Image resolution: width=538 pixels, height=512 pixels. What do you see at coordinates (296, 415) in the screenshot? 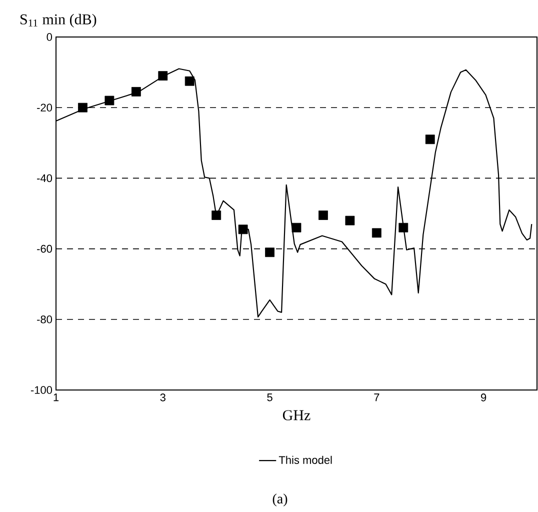
I see `x-axis-title: GHz` at bounding box center [296, 415].